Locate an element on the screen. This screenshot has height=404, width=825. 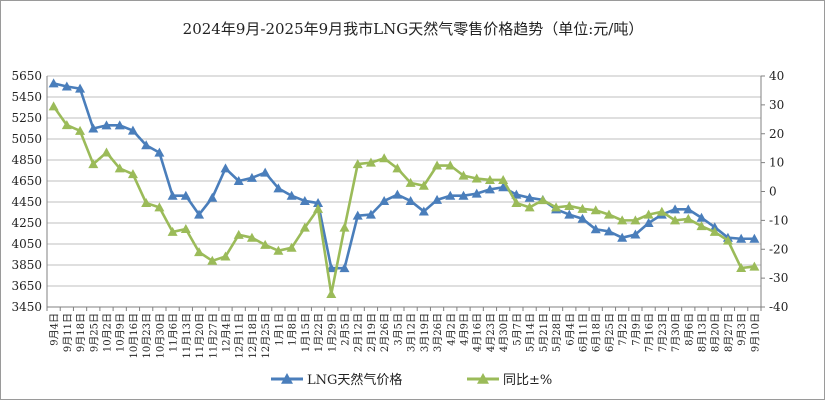
left-tick-label: 5050 is located at coordinates (26, 139).